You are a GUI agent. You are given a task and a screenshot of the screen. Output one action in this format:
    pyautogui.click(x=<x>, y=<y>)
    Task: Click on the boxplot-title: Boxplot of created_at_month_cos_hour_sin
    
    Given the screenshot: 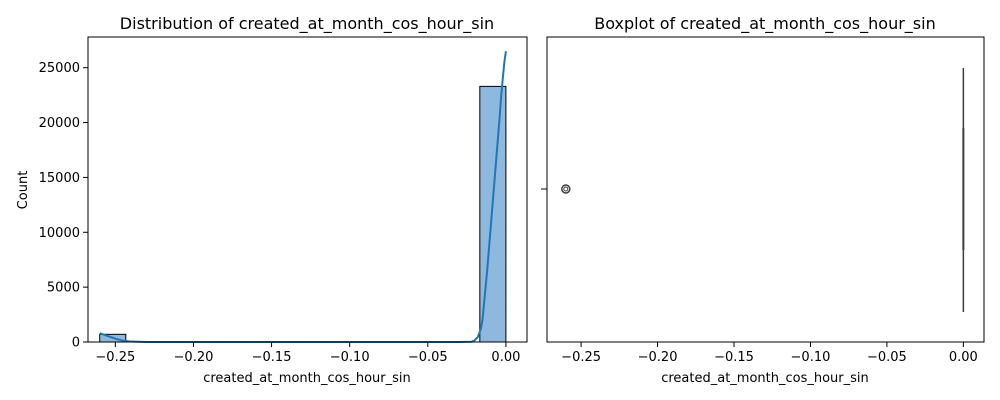 What is the action you would take?
    pyautogui.click(x=764, y=24)
    